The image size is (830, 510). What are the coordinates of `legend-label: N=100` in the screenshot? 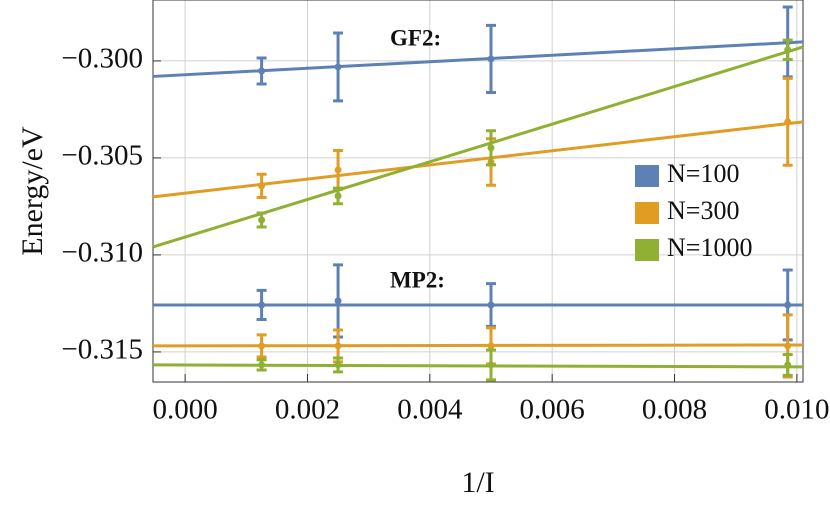 It's located at (703, 173).